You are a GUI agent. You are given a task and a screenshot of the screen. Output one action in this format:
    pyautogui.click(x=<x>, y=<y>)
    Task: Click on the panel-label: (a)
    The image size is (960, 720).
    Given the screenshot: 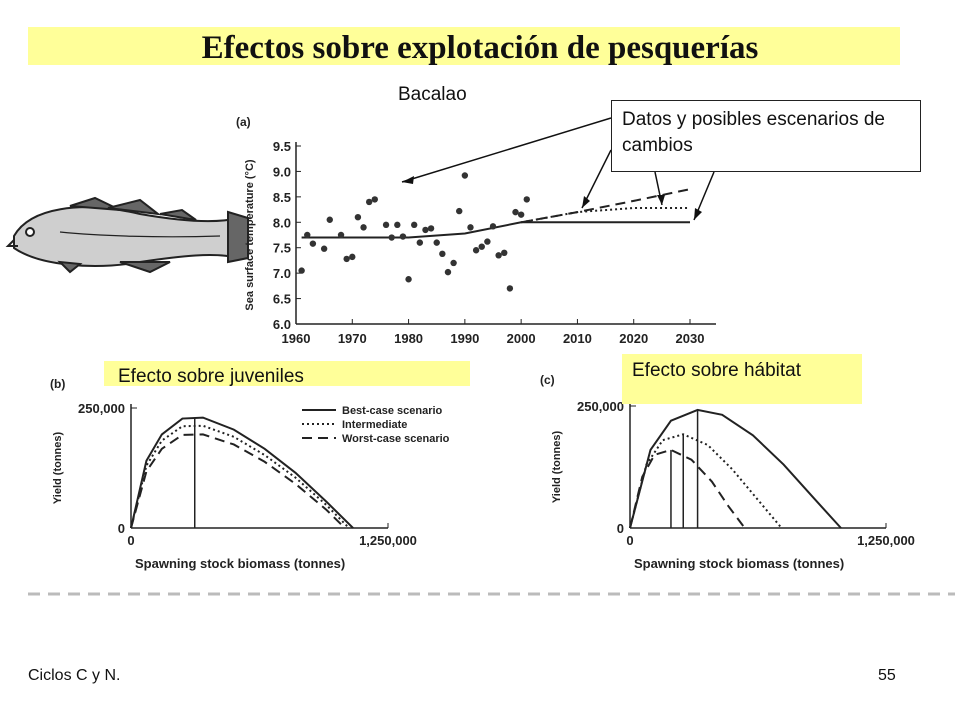 What is the action you would take?
    pyautogui.click(x=243, y=122)
    